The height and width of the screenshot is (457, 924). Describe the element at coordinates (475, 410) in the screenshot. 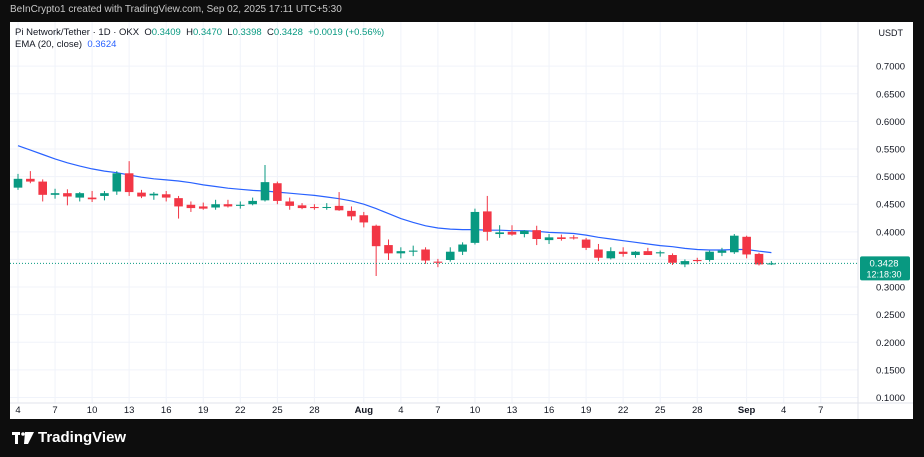

I see `x-tick-label: 10` at that location.